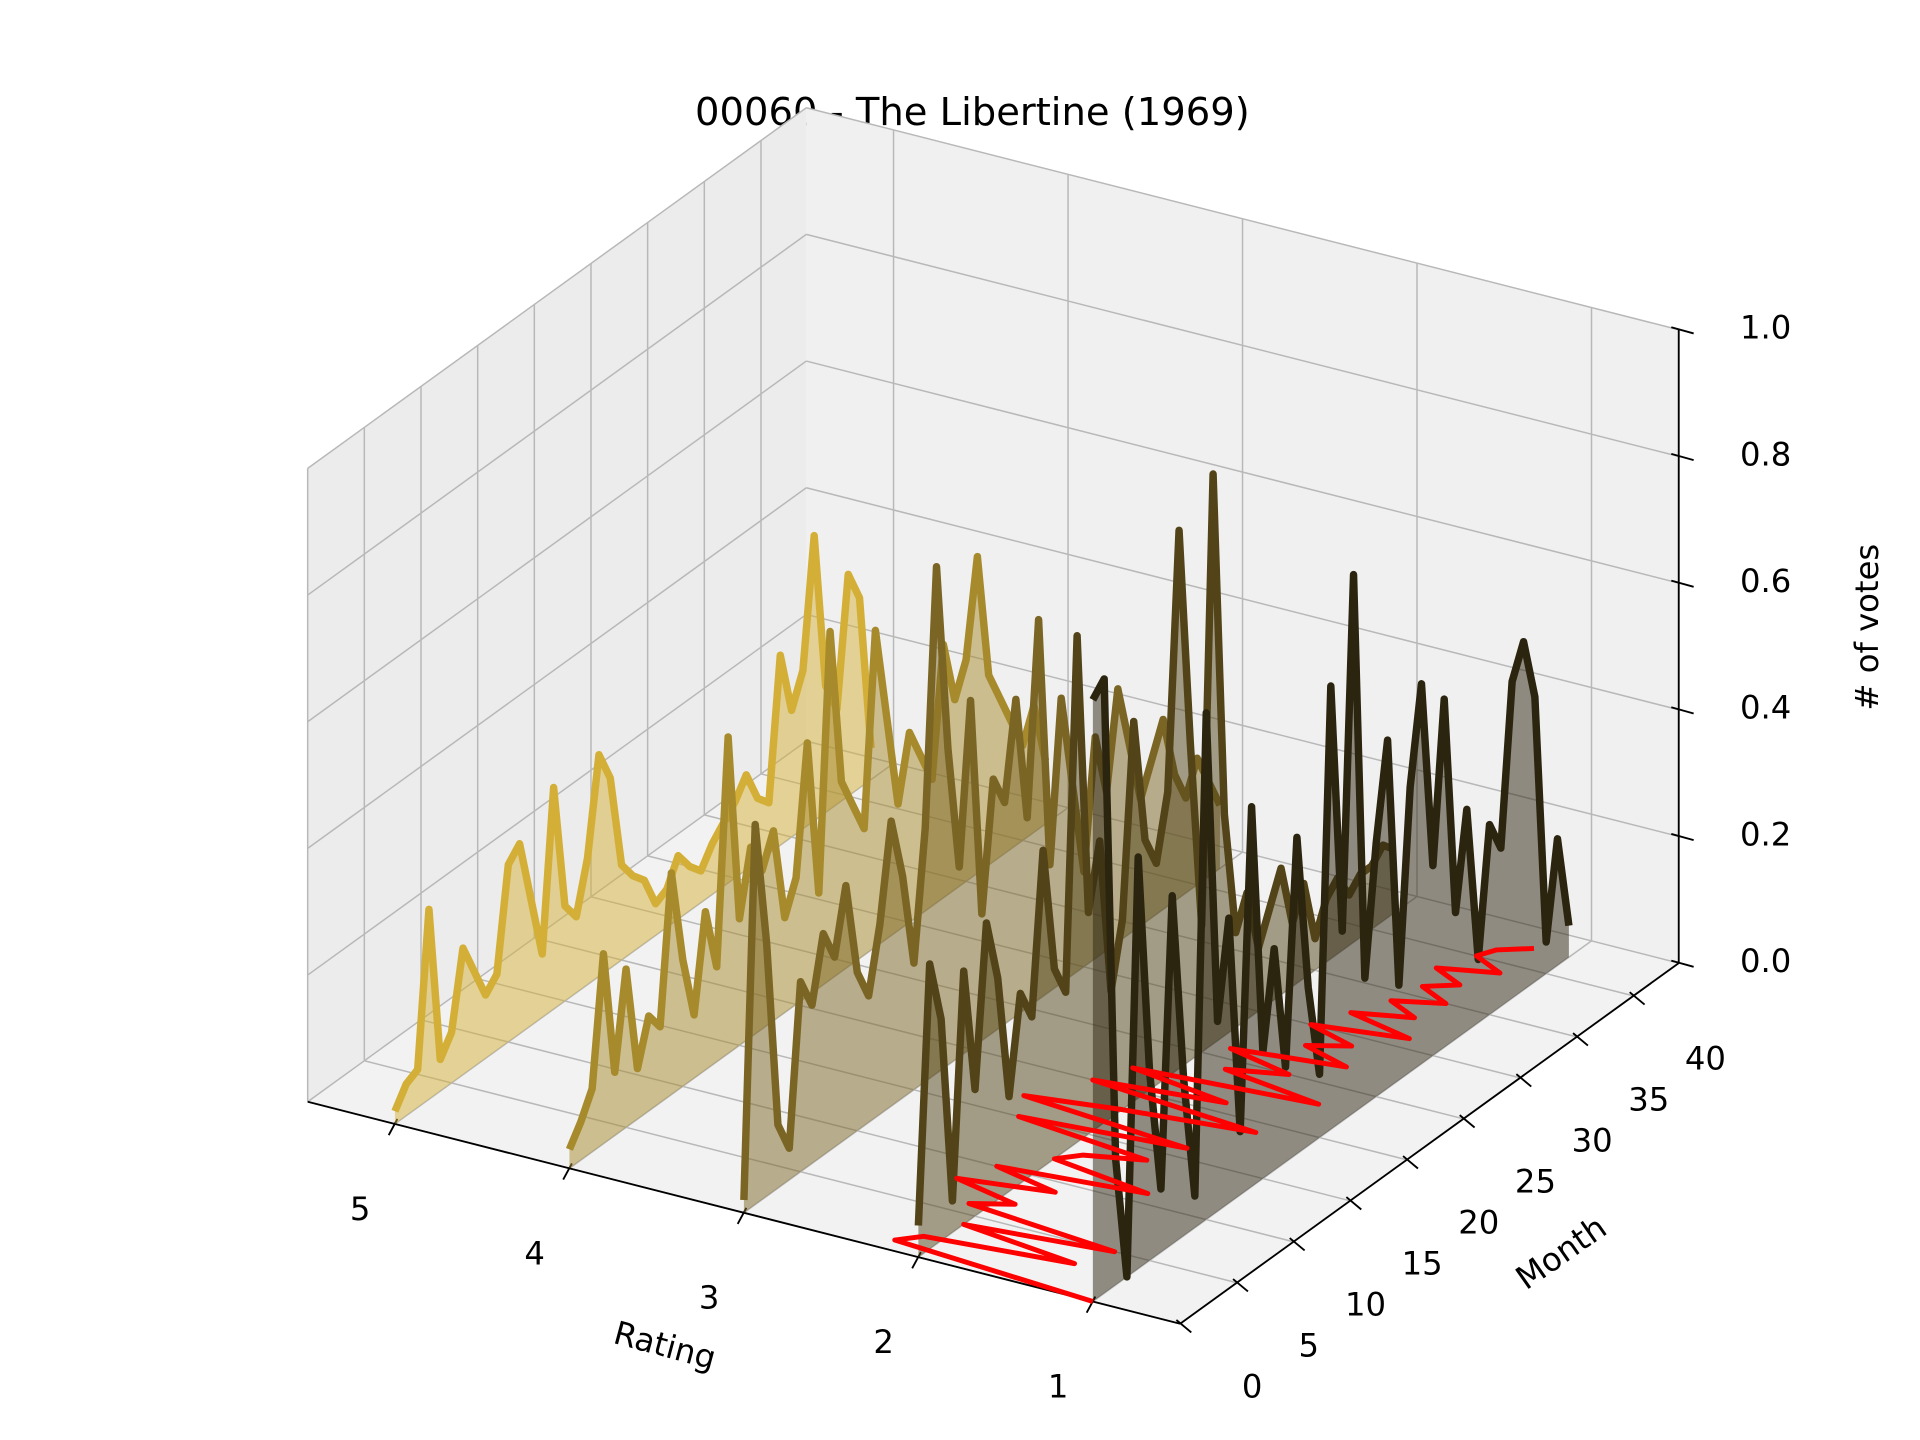 This screenshot has height=1440, width=1920. I want to click on y-tick-label: 30, so click(1592, 1140).